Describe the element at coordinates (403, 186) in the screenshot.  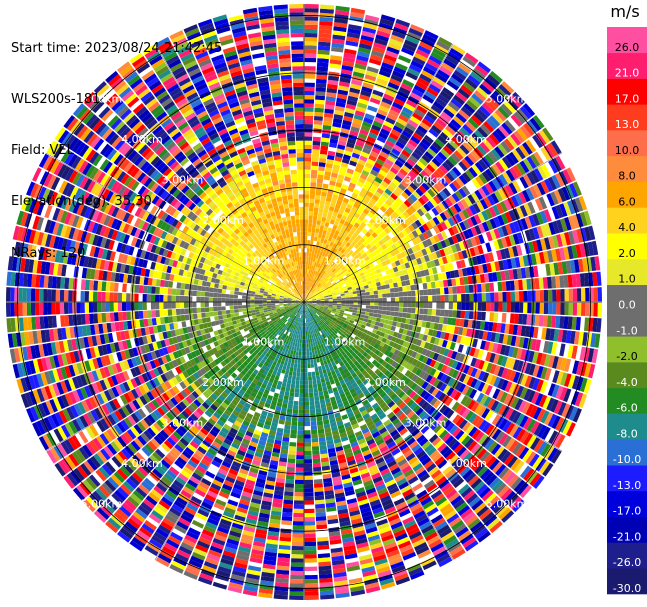
I see `ray` at that location.